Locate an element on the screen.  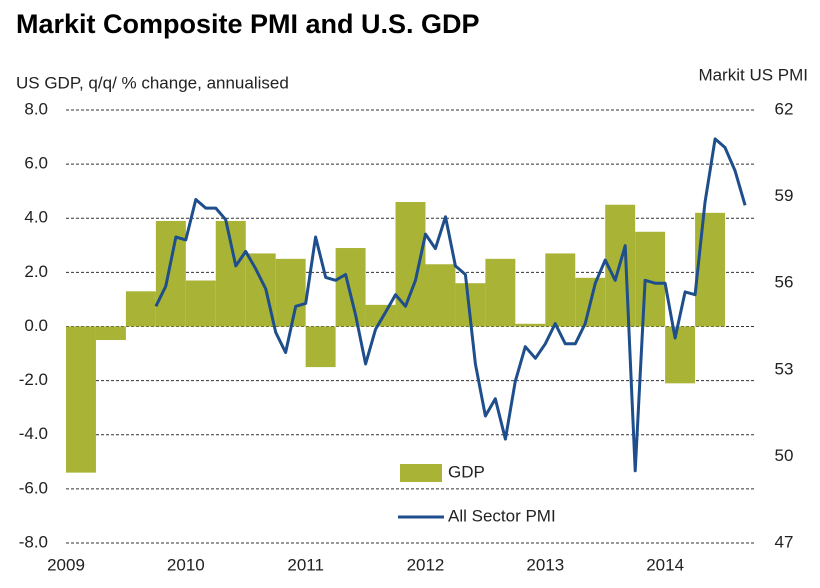
x-tick-label: 2014 is located at coordinates (665, 564).